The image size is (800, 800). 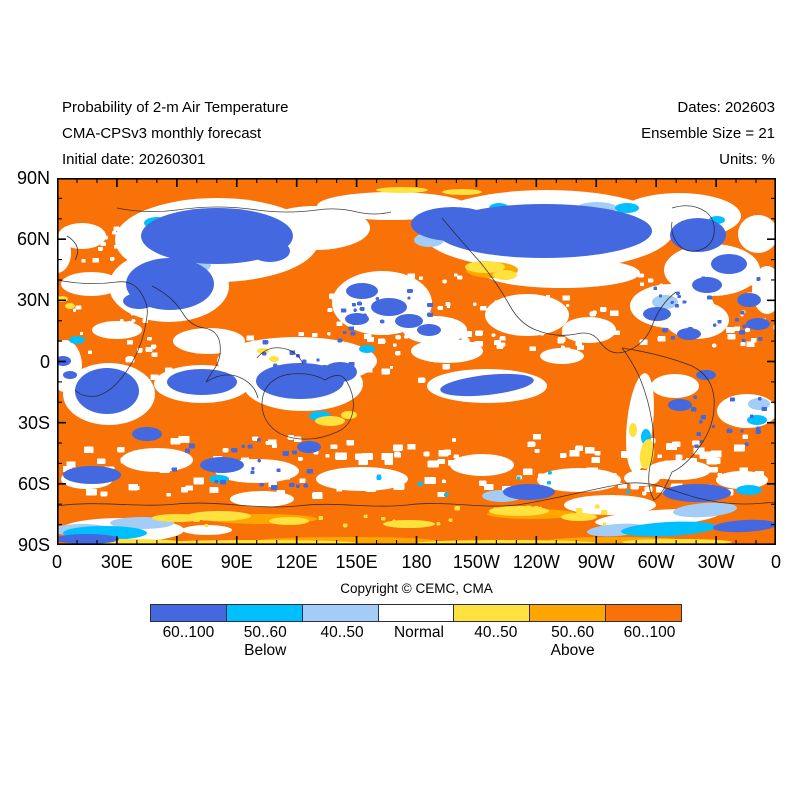 I want to click on units-label: Units: %, so click(x=747, y=159).